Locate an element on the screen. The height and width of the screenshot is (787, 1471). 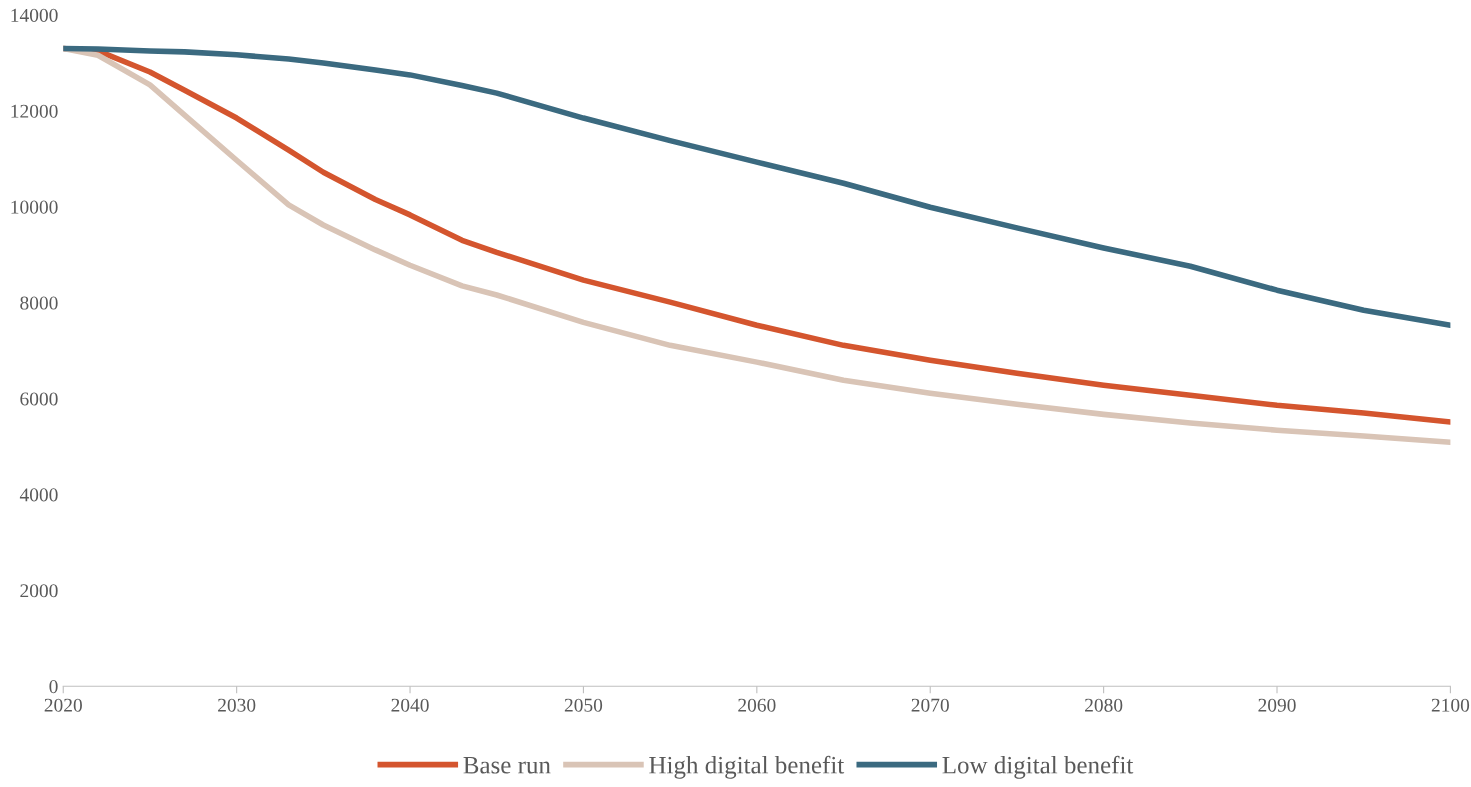
x-tick-label: 2080 is located at coordinates (1104, 705).